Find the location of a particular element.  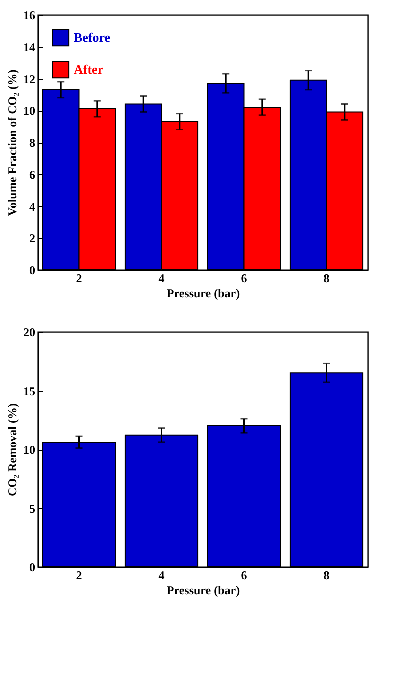

y-tick-label: 2 is located at coordinates (33, 239).